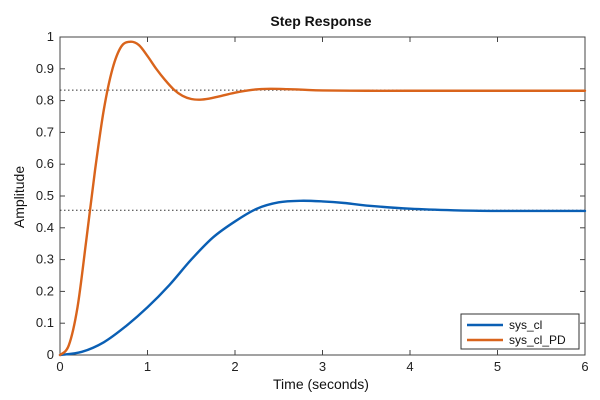 The width and height of the screenshot is (600, 400). What do you see at coordinates (525, 325) in the screenshot?
I see `legend-entry-label: sys_cl` at bounding box center [525, 325].